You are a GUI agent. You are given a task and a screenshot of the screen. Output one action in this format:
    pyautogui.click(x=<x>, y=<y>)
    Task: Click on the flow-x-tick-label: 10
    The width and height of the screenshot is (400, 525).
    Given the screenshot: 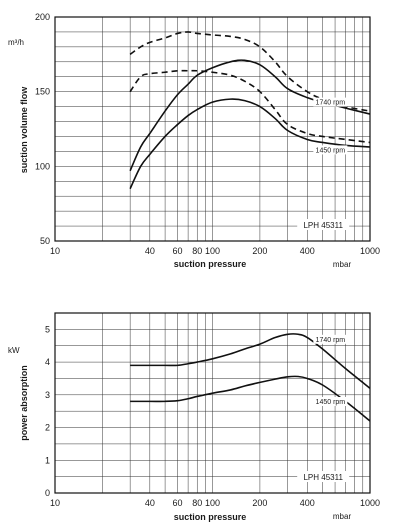 What is the action you would take?
    pyautogui.click(x=55, y=251)
    